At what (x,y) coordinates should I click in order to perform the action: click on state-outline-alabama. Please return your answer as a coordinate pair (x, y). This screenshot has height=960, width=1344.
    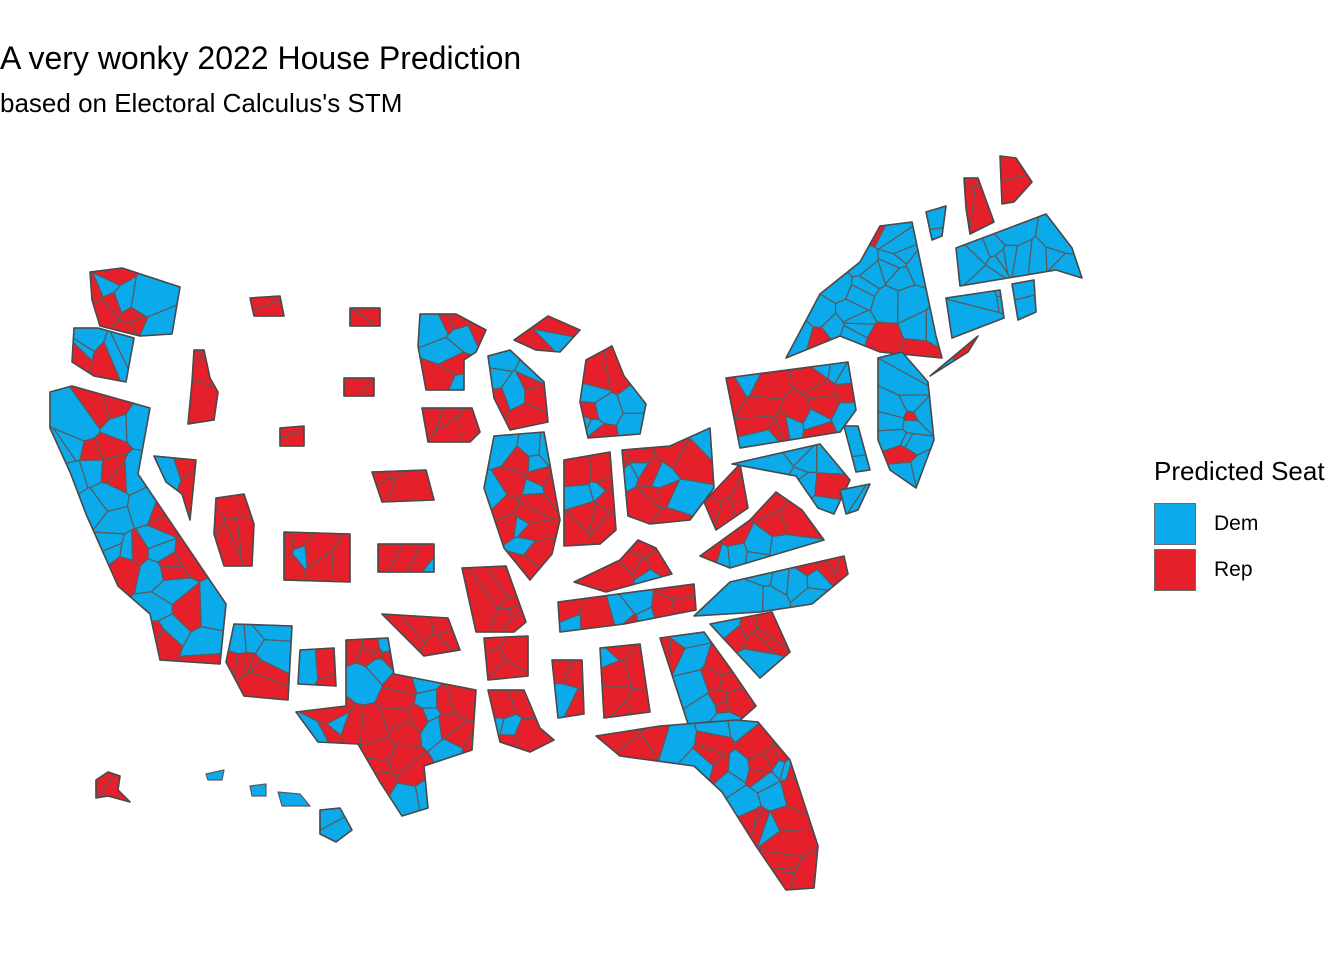
    Looking at the image, I should click on (625, 681).